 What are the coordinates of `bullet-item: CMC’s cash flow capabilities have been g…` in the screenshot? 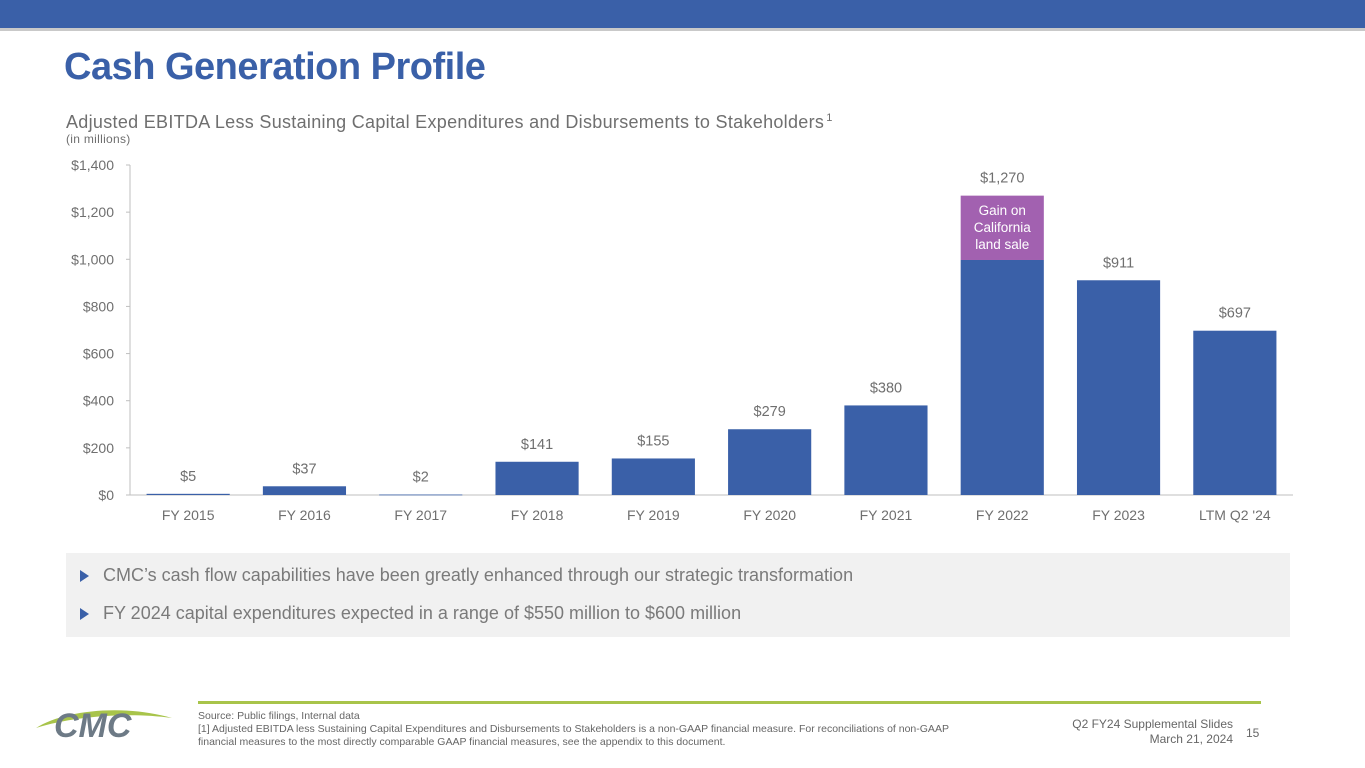 It's located at (466, 575).